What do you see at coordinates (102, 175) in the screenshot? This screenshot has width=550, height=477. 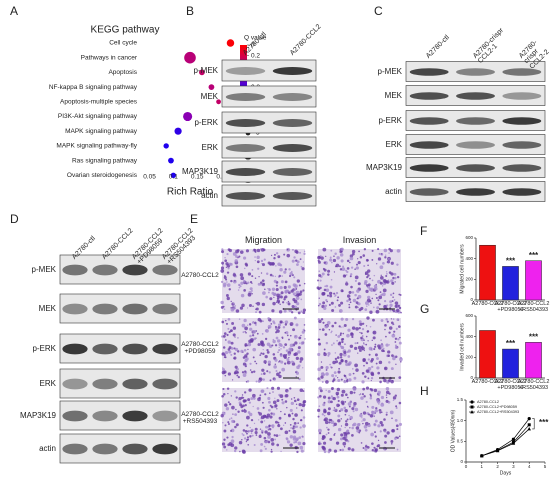 I see `category-label: Ovarian steroidogenesis` at bounding box center [102, 175].